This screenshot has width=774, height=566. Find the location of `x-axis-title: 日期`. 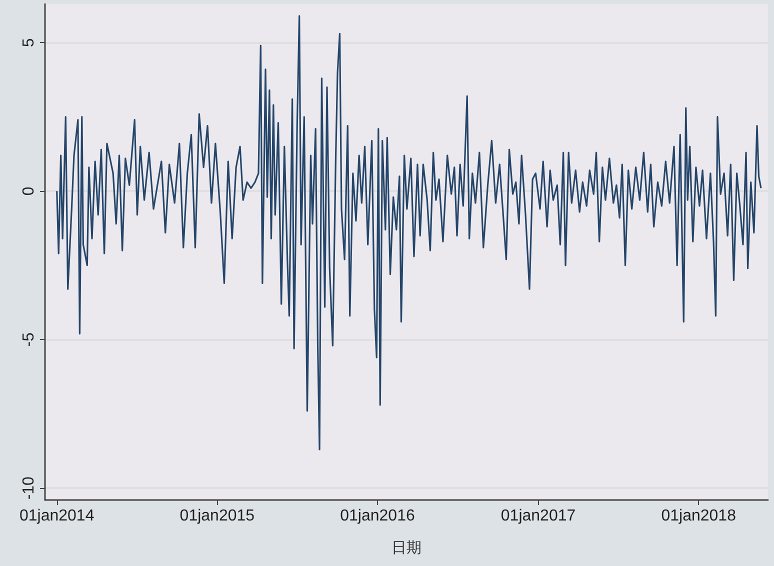

x-axis-title: 日期 is located at coordinates (407, 547).